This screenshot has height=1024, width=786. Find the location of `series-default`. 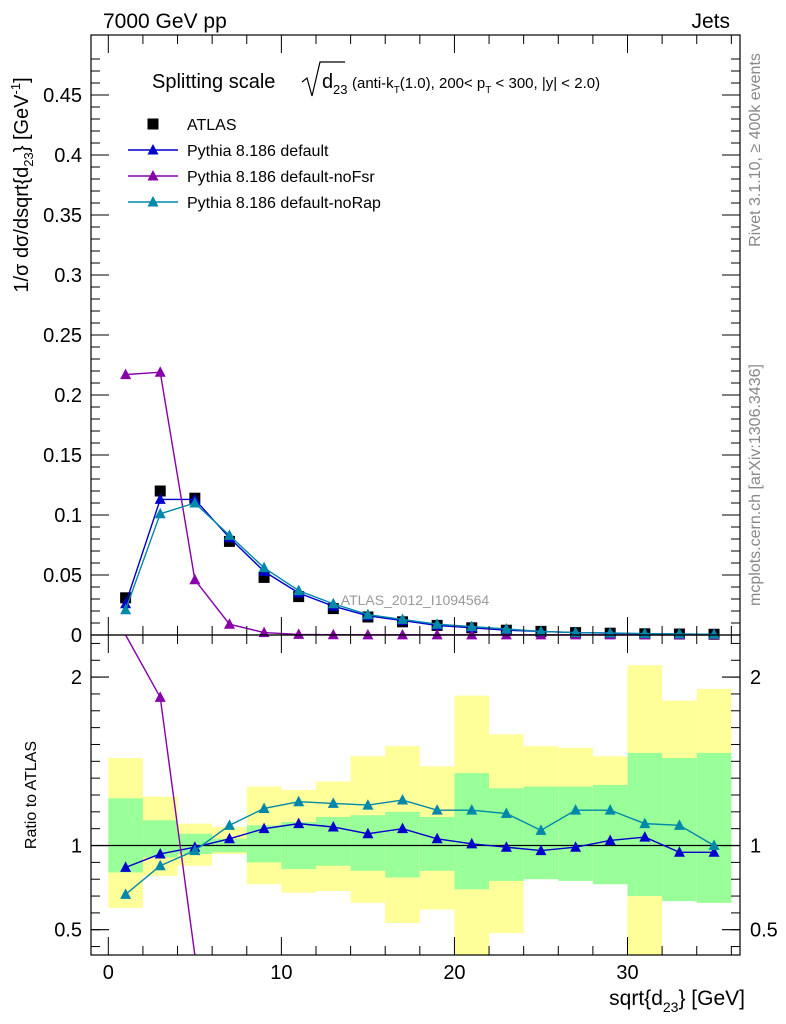

series-default is located at coordinates (420, 566).